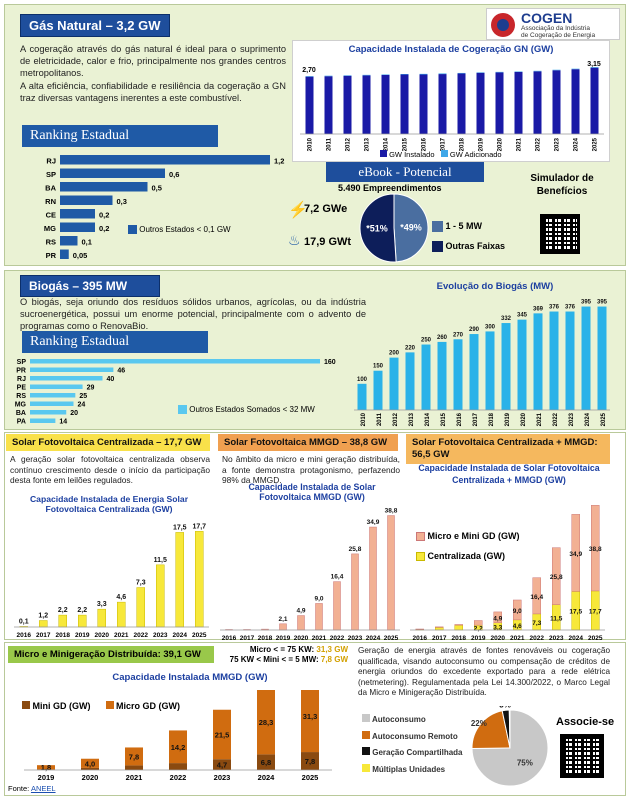  I want to click on data-label: 4,9, so click(497, 618).